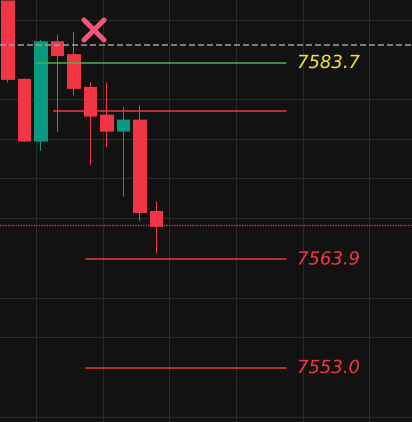  Describe the element at coordinates (328, 259) in the screenshot. I see `y-tick-label: 7563.9` at that location.